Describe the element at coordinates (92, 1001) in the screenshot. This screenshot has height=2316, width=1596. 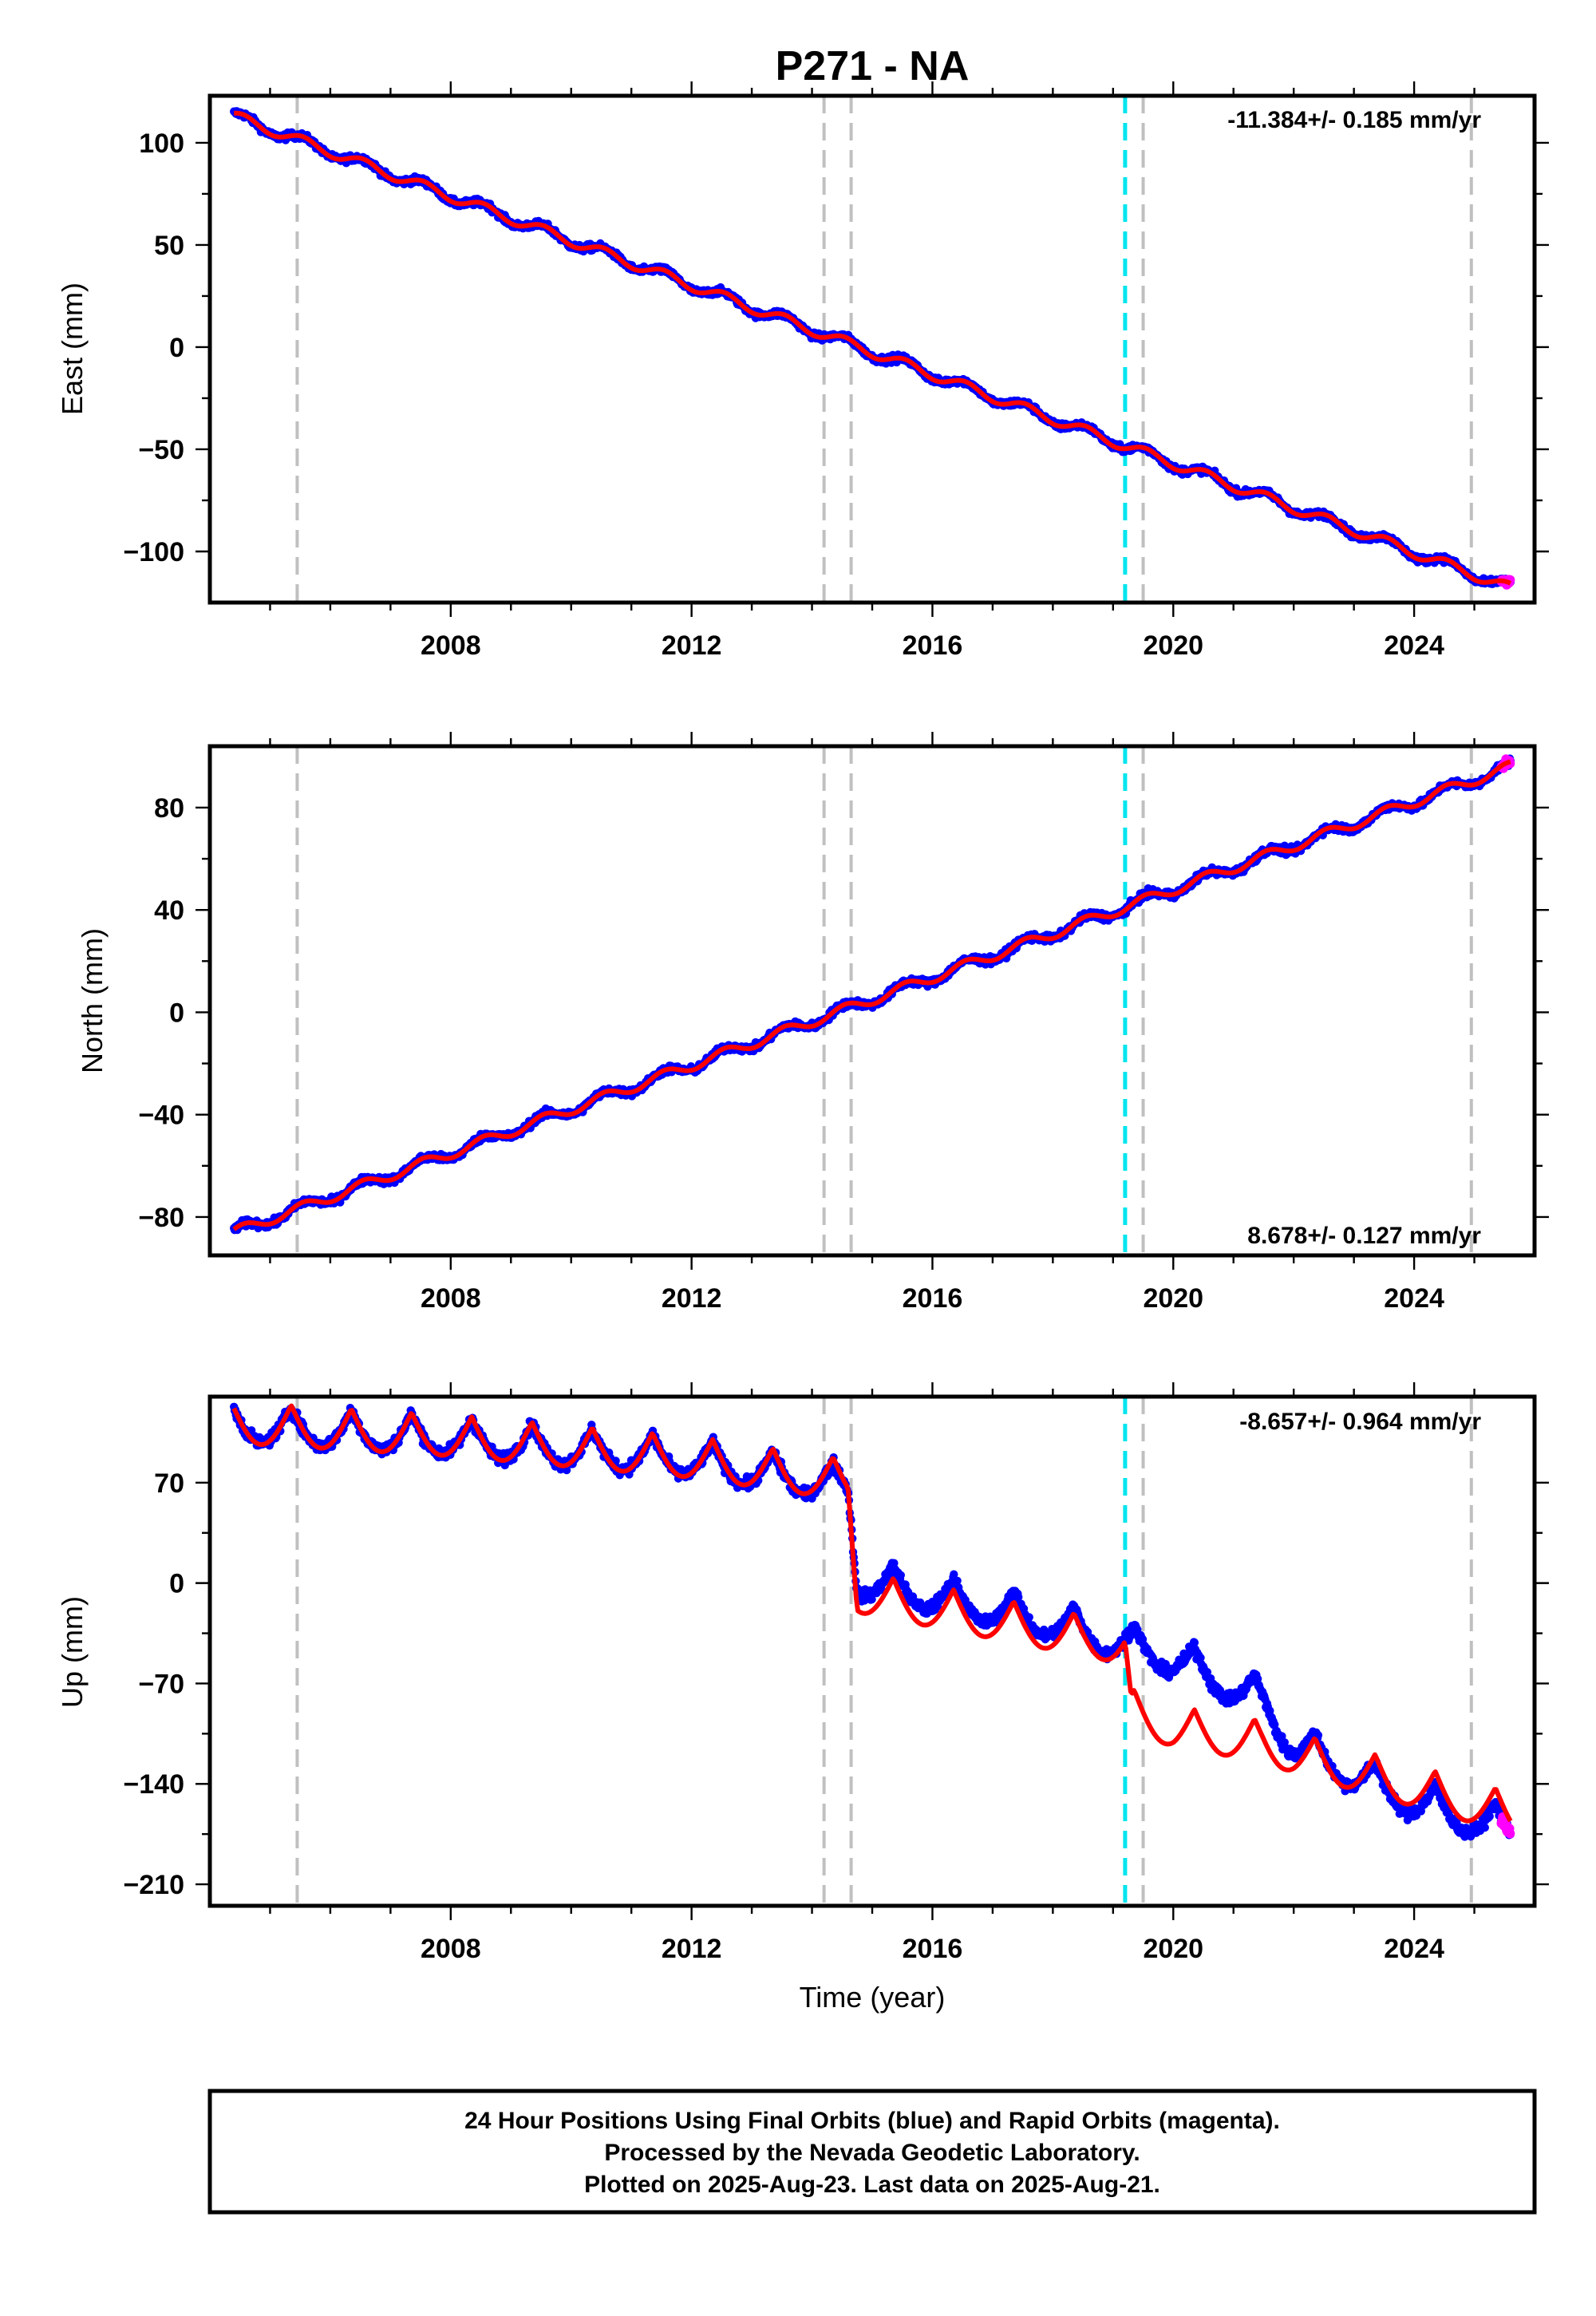
I see `north-axis-title: North (mm)` at that location.